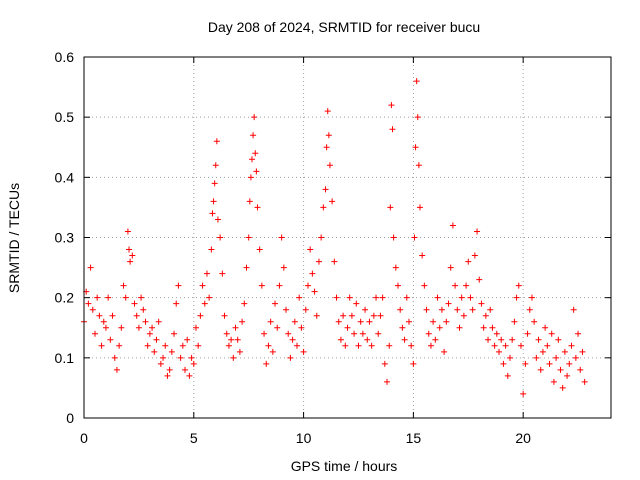  What do you see at coordinates (65, 177) in the screenshot?
I see `y-tick-label: 0.4` at bounding box center [65, 177].